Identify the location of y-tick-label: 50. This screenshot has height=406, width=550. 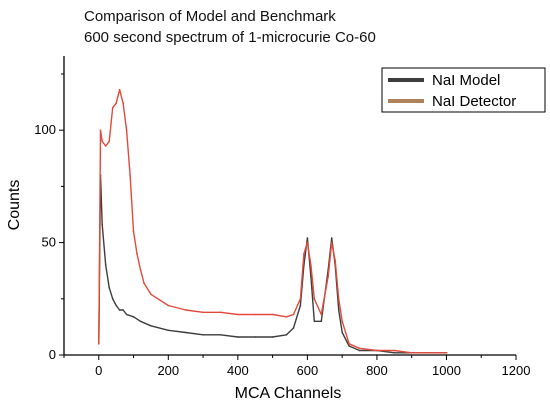
(49, 242).